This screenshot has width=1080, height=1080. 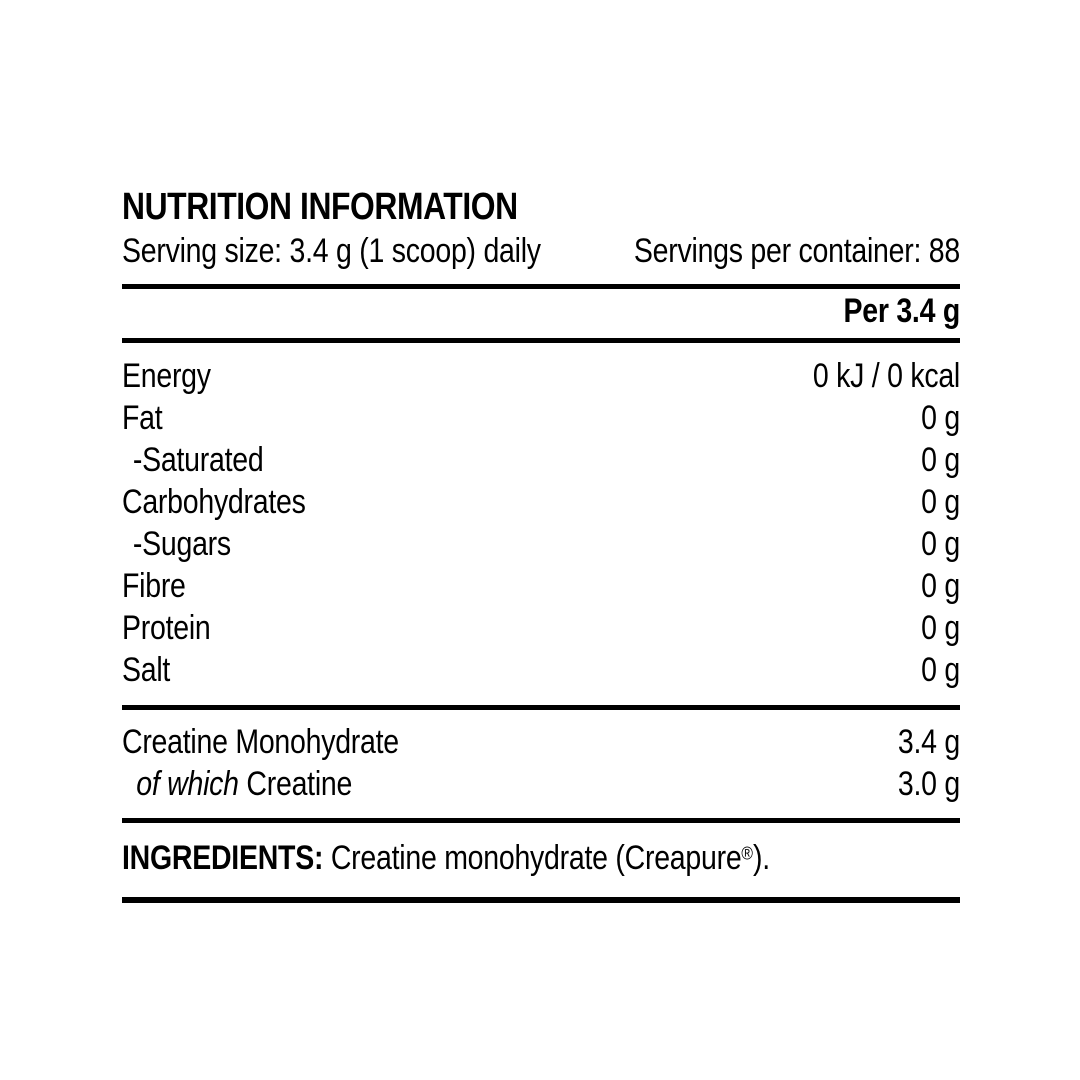 I want to click on active-label: of which Creatine, so click(x=237, y=784).